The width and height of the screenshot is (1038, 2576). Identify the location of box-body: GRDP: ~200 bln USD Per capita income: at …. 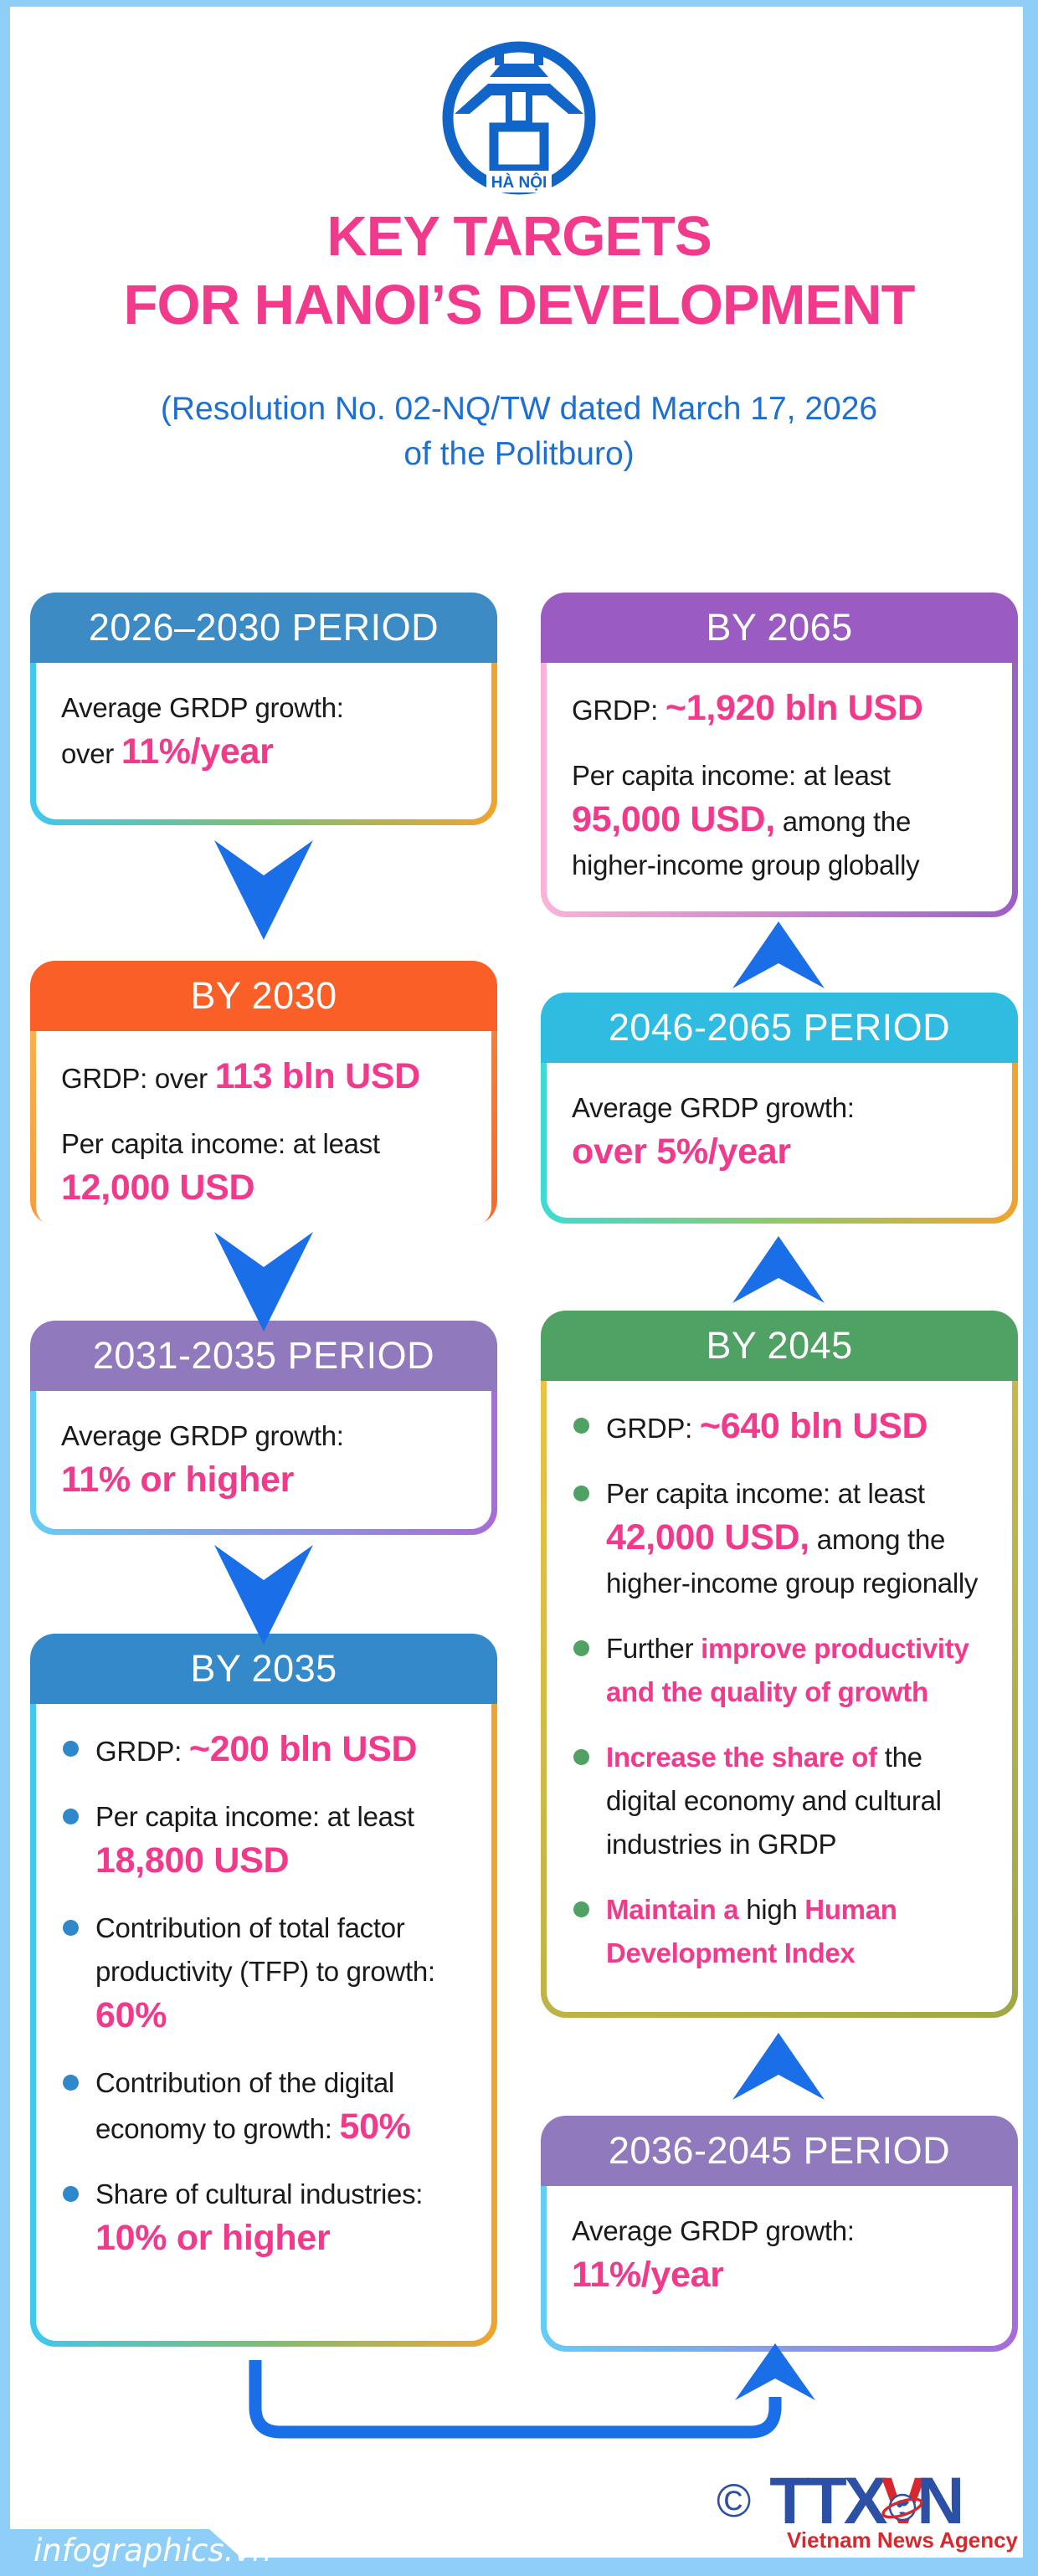
(263, 2022).